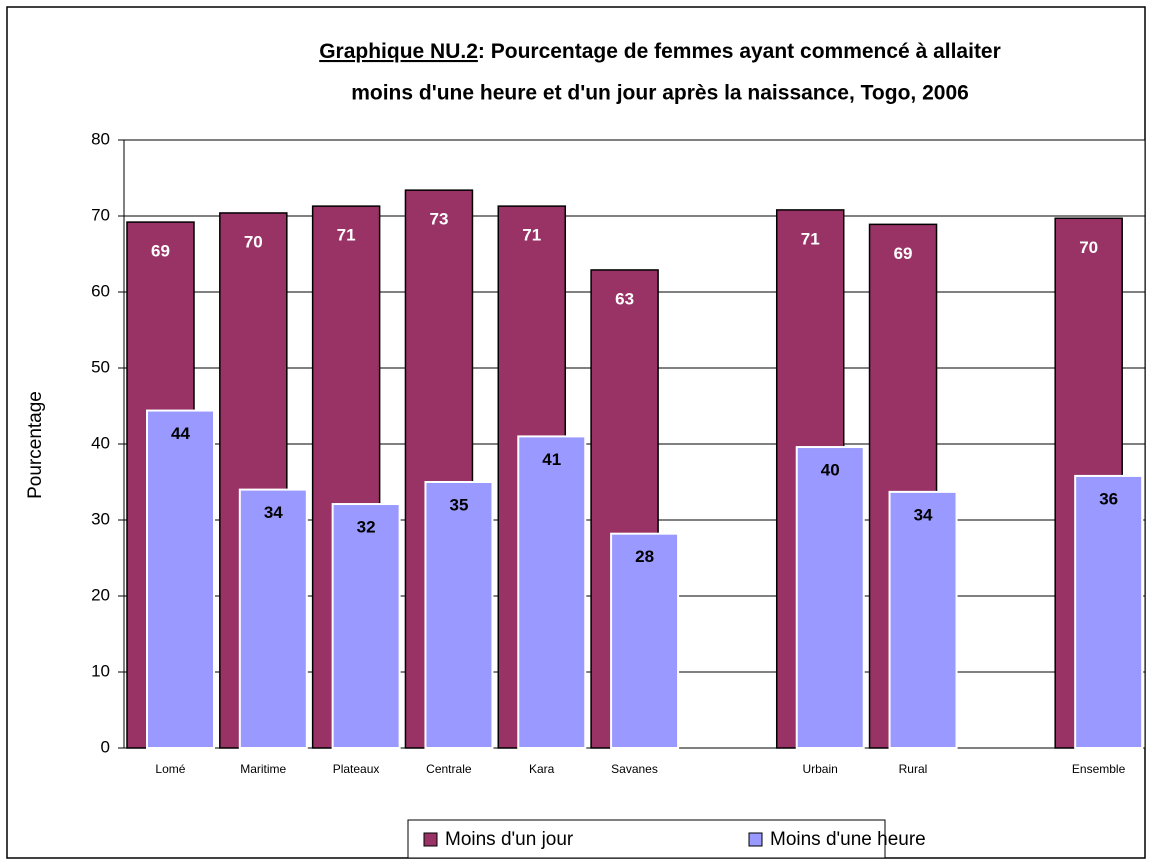 The image size is (1152, 866). Describe the element at coordinates (100, 594) in the screenshot. I see `y-tick-label: 20` at that location.